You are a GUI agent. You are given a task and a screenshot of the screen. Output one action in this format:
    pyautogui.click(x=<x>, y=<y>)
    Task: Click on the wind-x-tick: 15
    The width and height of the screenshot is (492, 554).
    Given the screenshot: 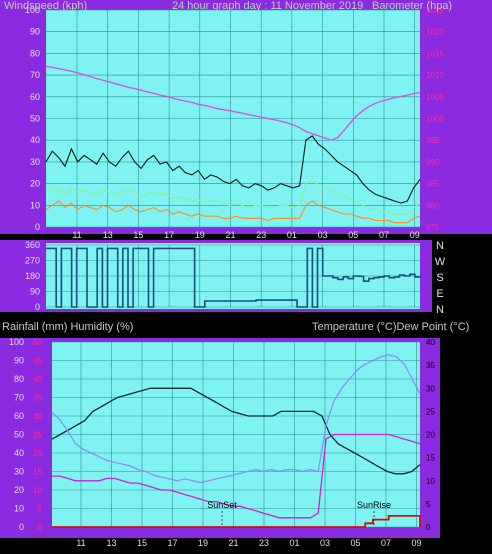 What is the action you would take?
    pyautogui.click(x=138, y=235)
    